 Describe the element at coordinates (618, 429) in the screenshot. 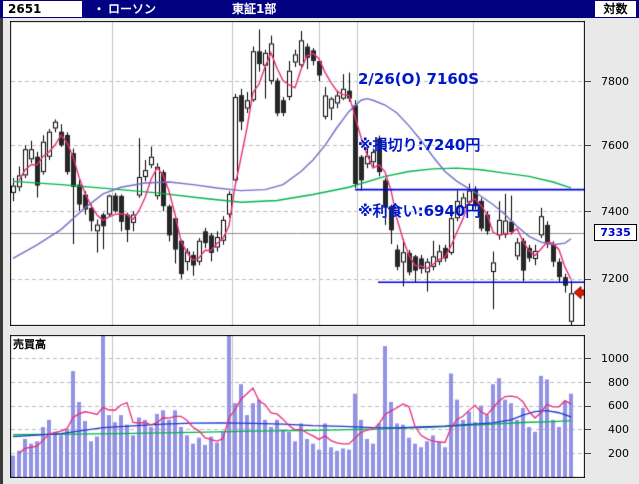

I see `volume-tick-400: 400` at that location.